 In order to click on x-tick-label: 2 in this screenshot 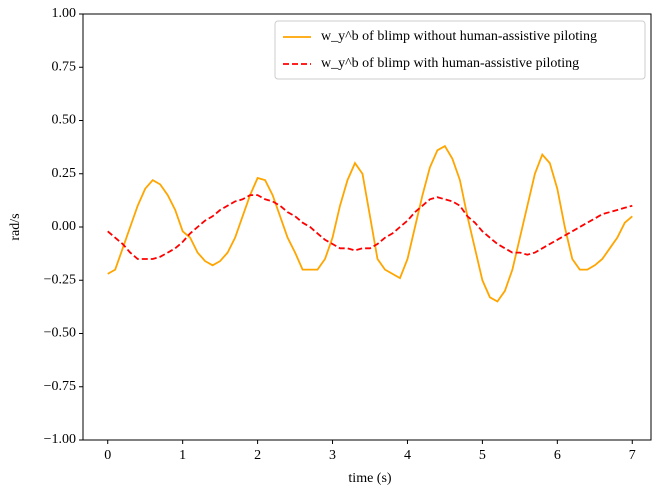, I will do `click(257, 455)`.